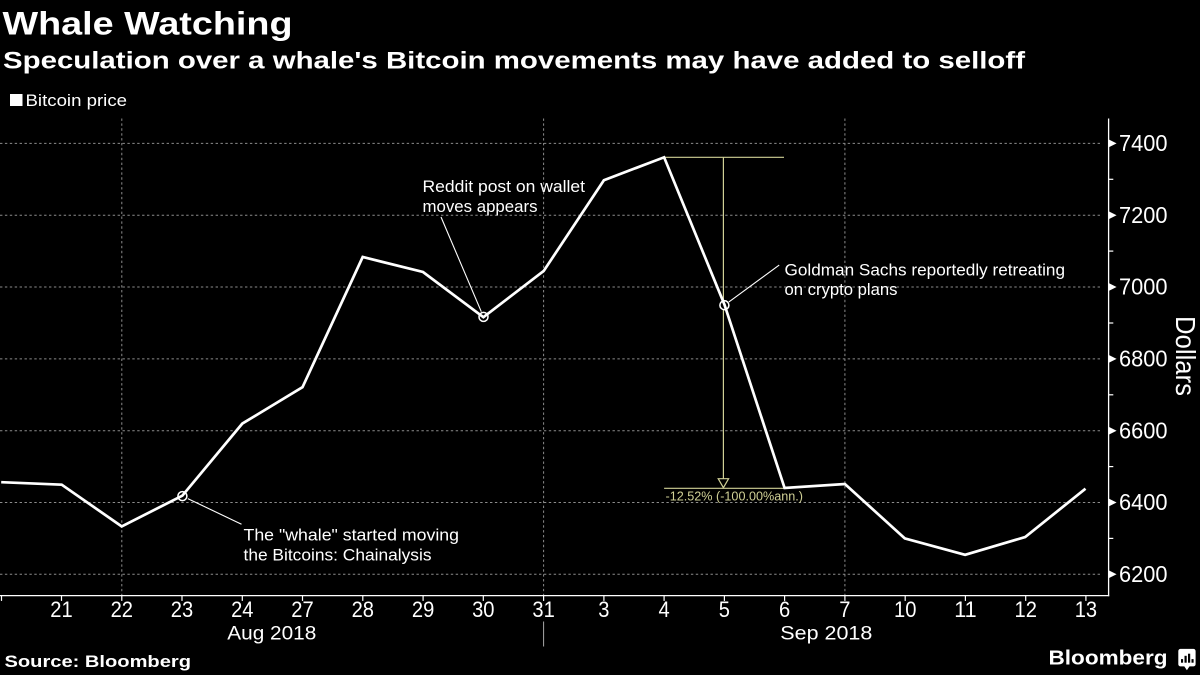 This screenshot has width=1200, height=675. Describe the element at coordinates (504, 186) in the screenshot. I see `svg-text: Reddit post on wallet` at that location.